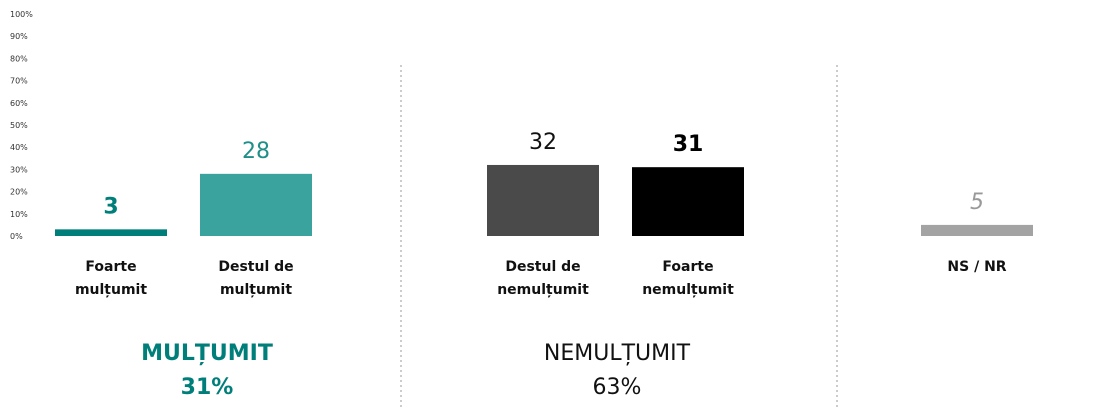 This screenshot has height=410, width=1108. Describe the element at coordinates (110, 206) in the screenshot. I see `value-label: 3` at that location.